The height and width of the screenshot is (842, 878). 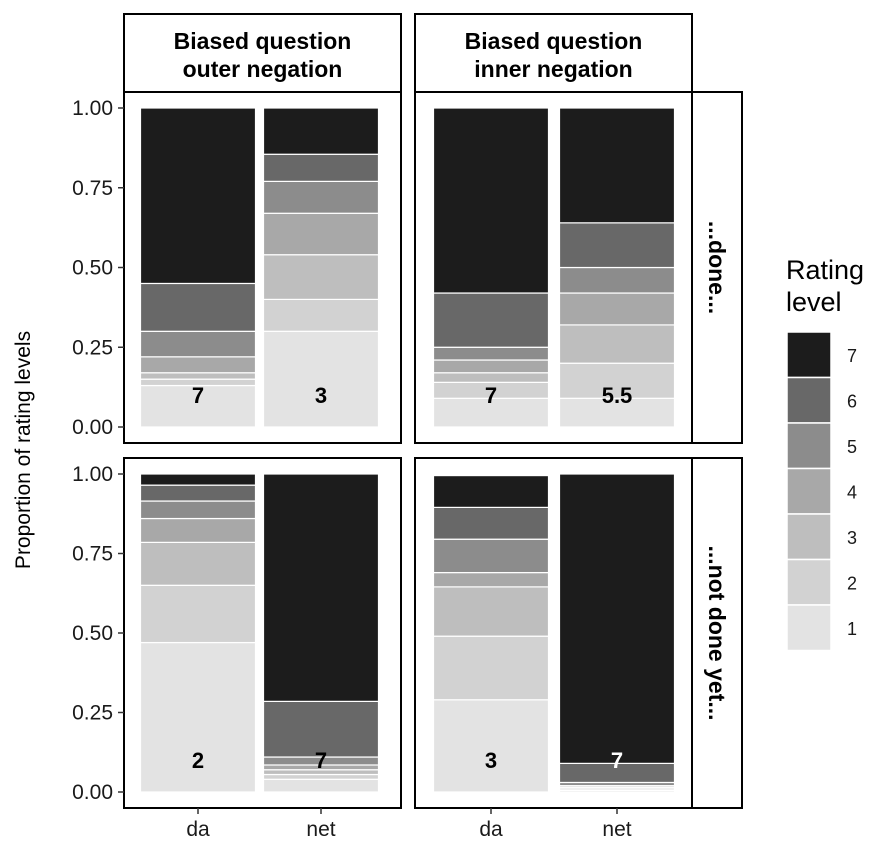 I want to click on legend-label: 4, so click(x=852, y=492).